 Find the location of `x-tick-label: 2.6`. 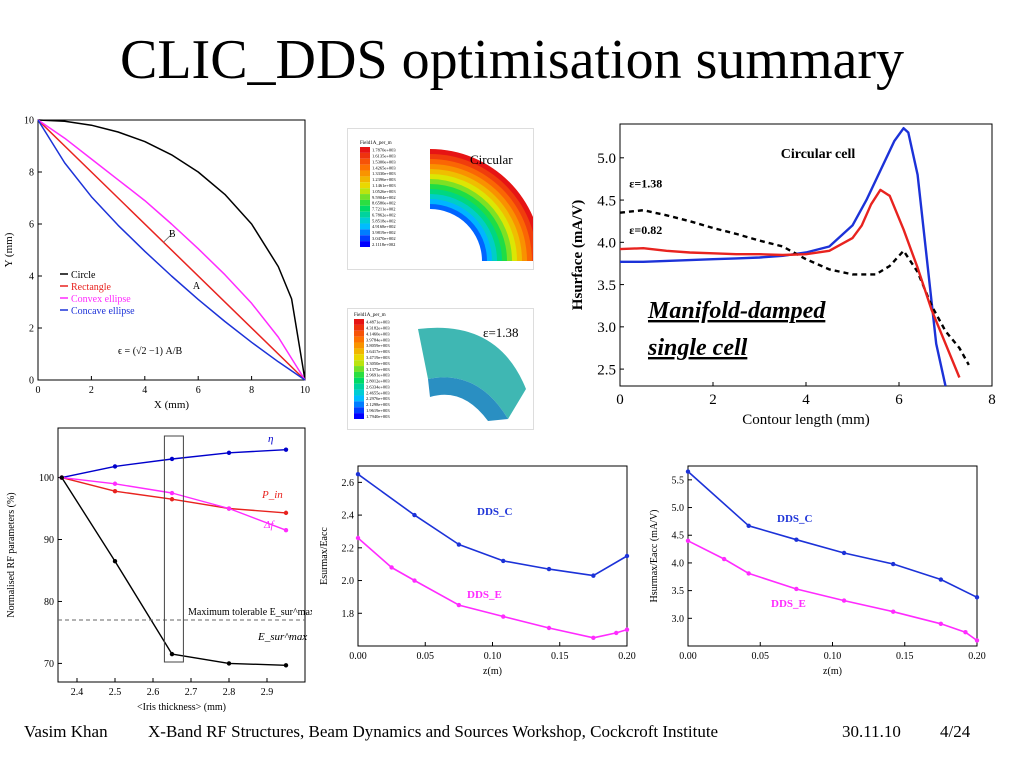

x-tick-label: 2.6 is located at coordinates (153, 692).